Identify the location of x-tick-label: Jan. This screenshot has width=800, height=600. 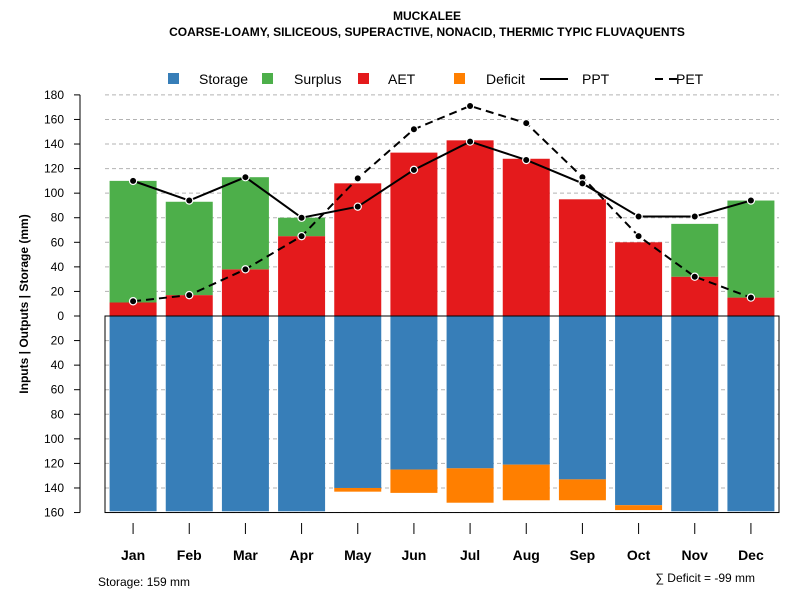
(133, 555).